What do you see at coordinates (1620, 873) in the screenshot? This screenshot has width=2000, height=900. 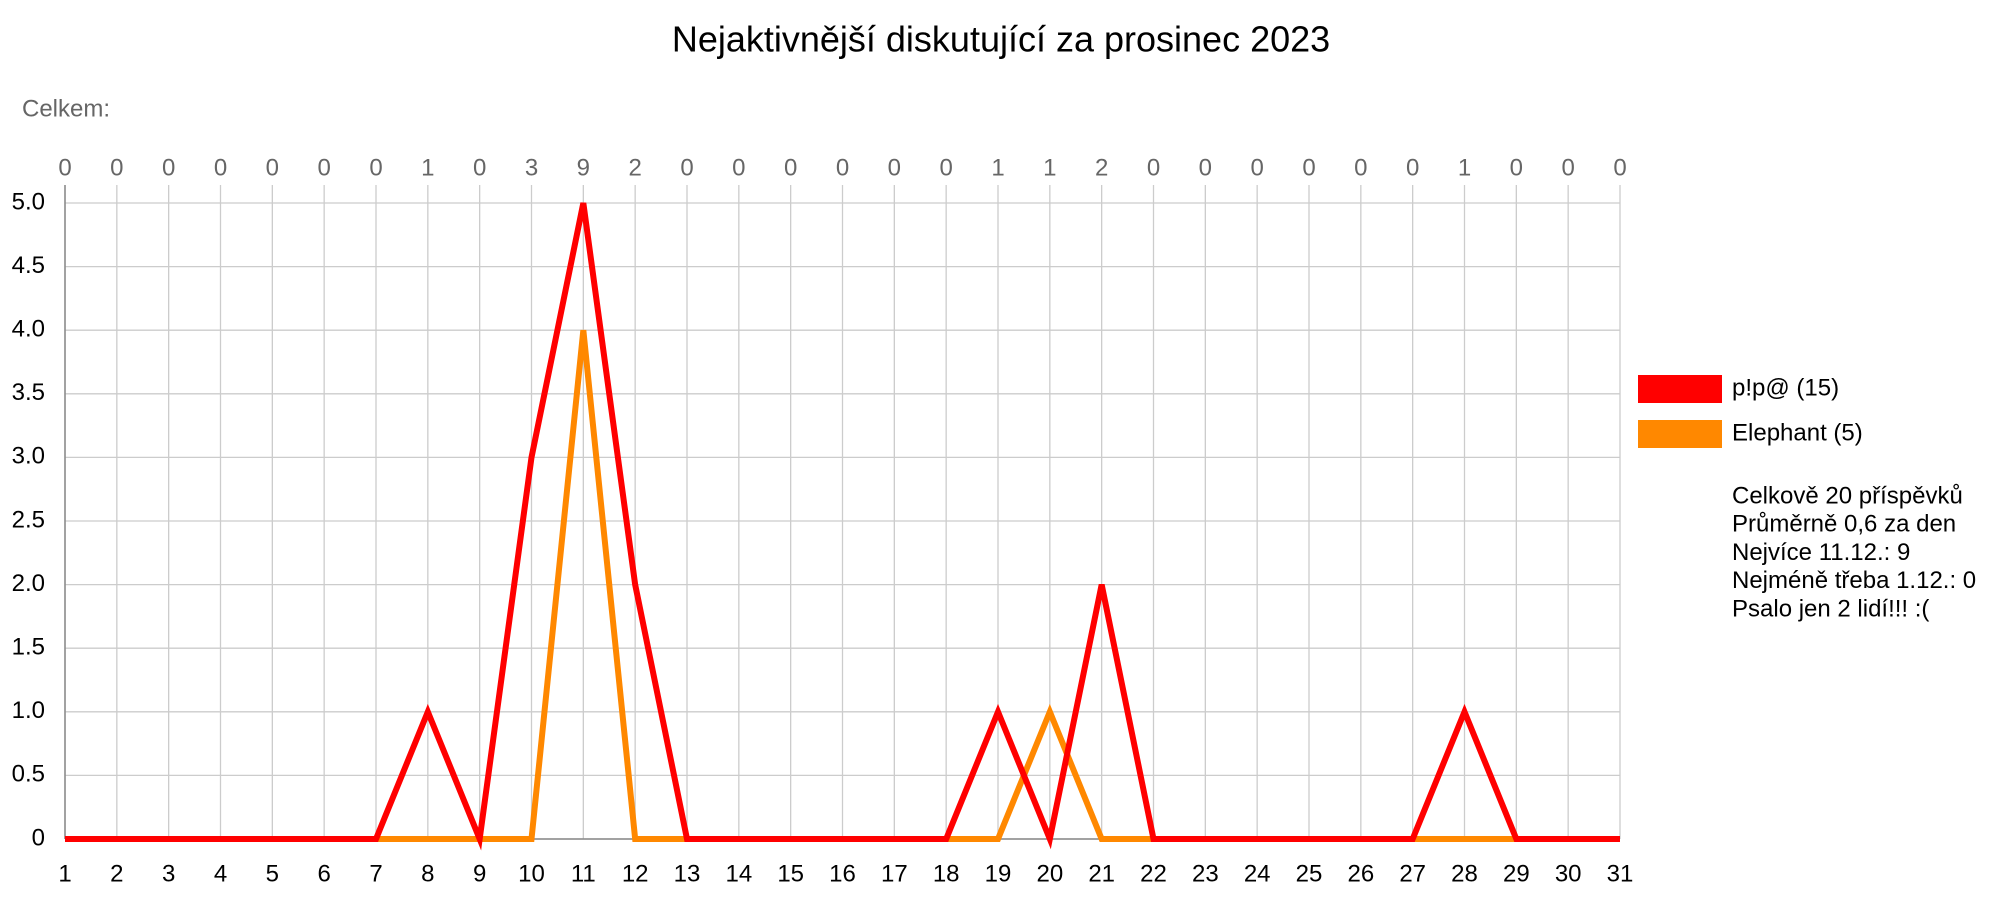 I see `x-tick-label: 31` at bounding box center [1620, 873].